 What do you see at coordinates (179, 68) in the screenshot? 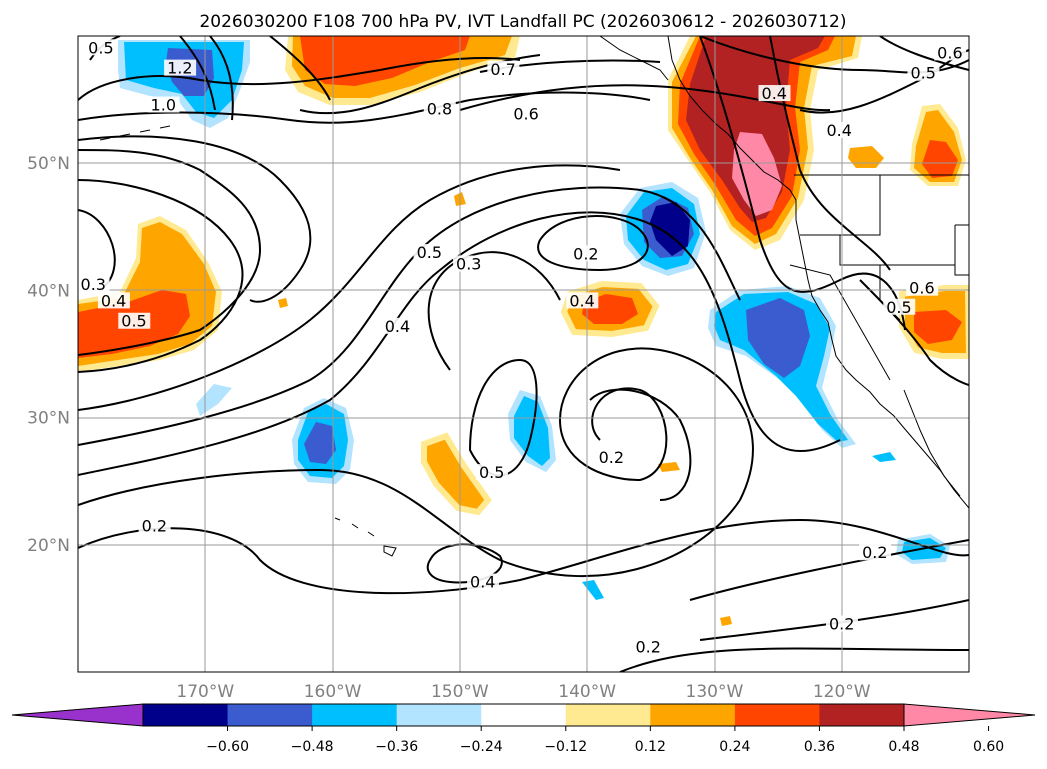
I see `contour-label: 1.2` at bounding box center [179, 68].